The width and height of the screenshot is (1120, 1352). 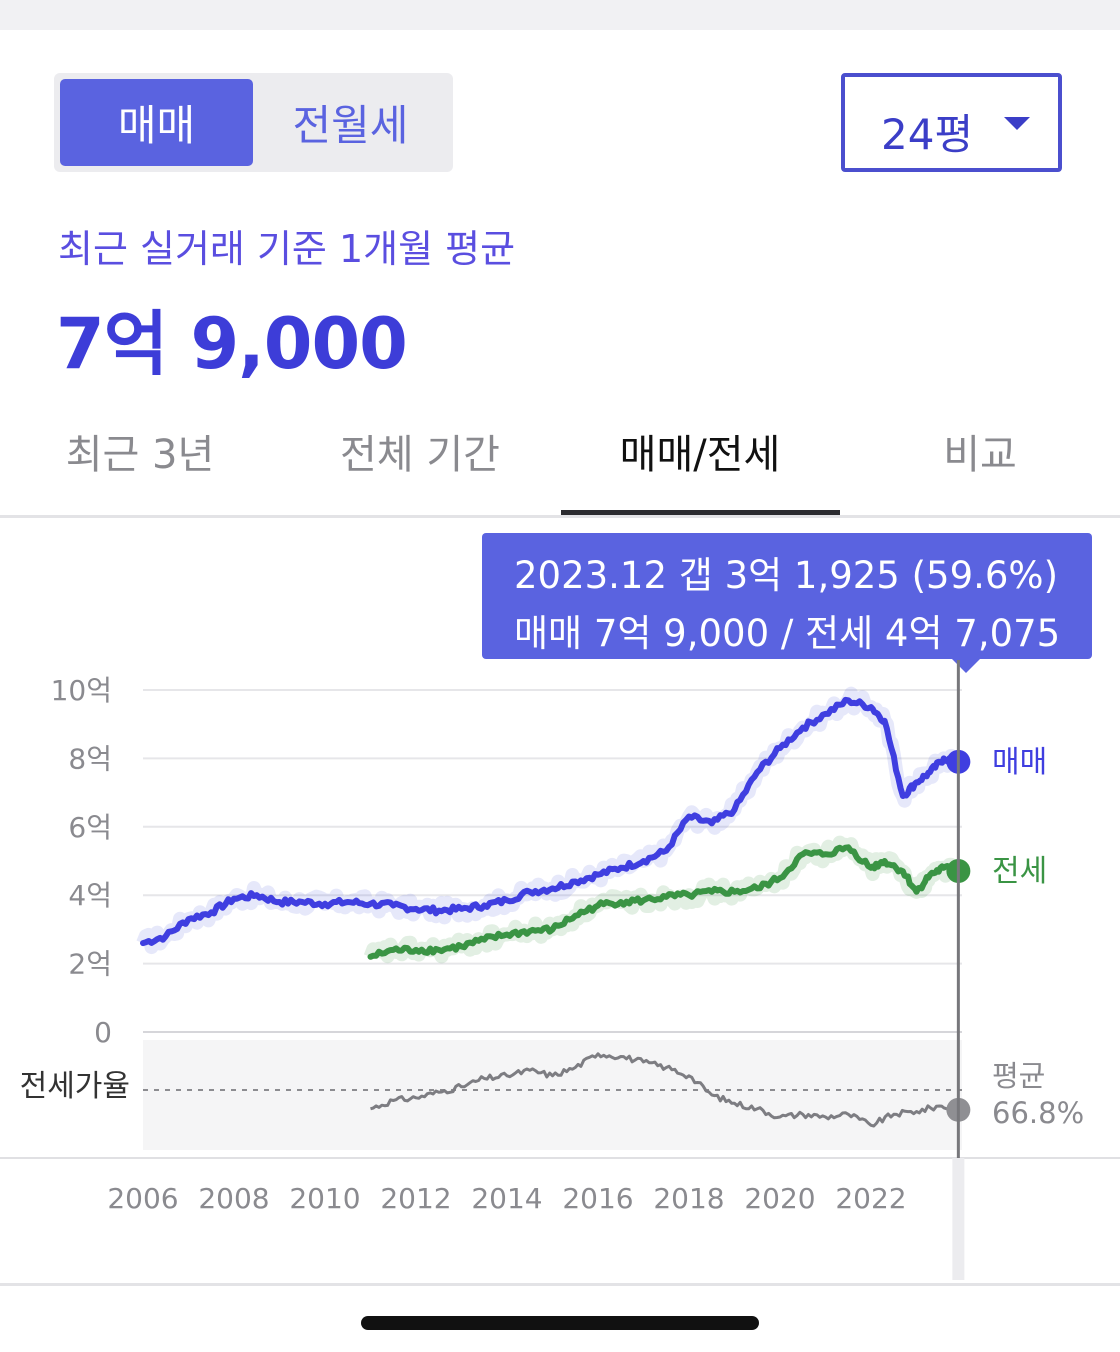 I want to click on ratio-average-label: 평균, so click(x=1018, y=1076).